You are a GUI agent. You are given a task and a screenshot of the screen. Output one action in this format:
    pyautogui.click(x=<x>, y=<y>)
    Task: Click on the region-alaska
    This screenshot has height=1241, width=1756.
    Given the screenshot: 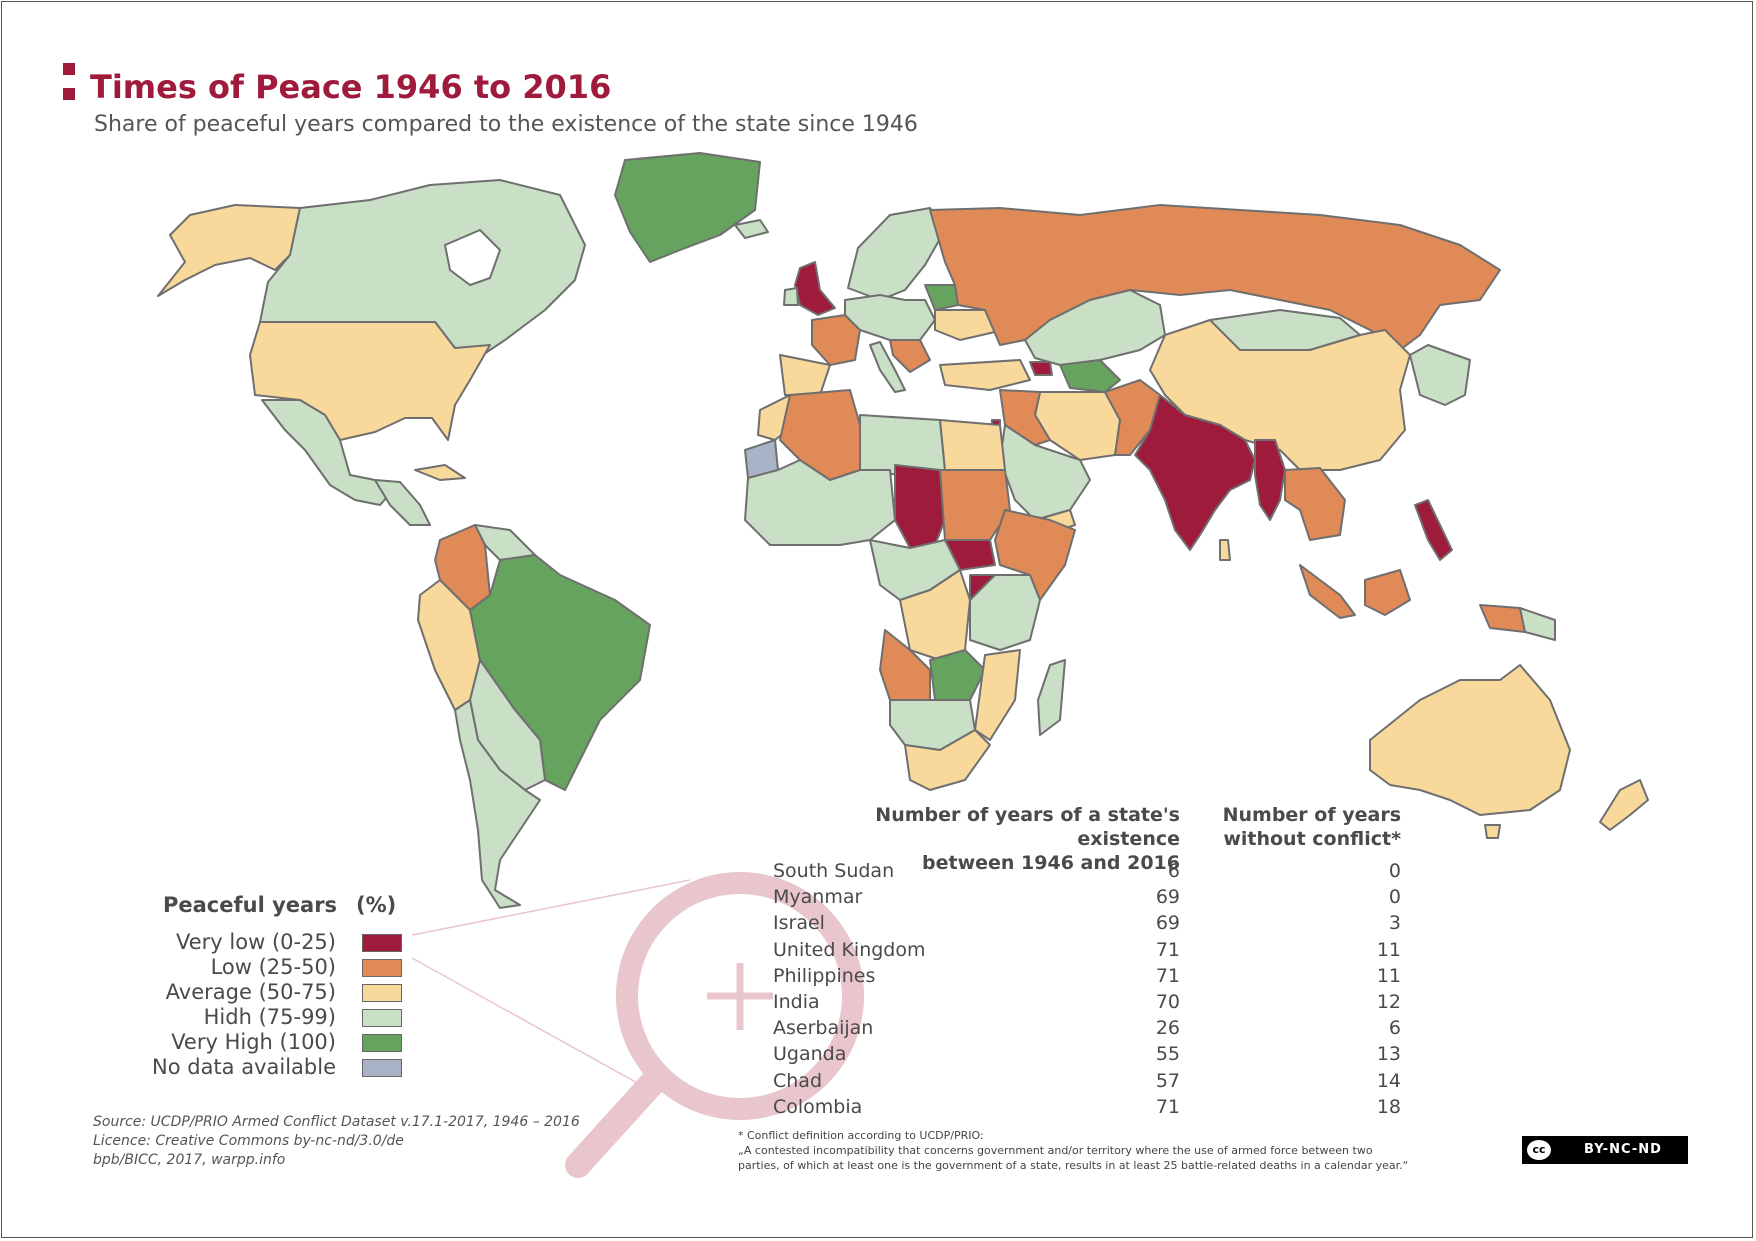 What is the action you would take?
    pyautogui.click(x=229, y=250)
    